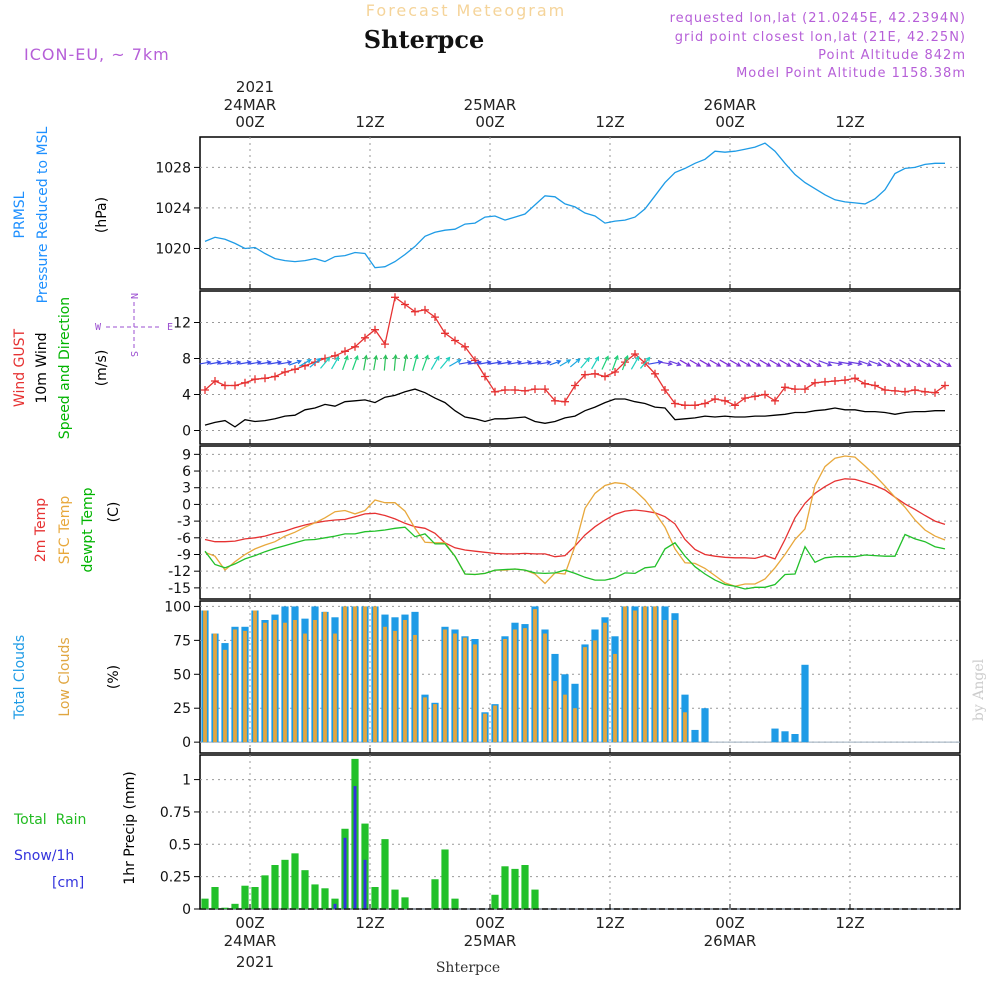 The height and width of the screenshot is (1000, 1000). What do you see at coordinates (175, 813) in the screenshot?
I see `y-tick-label: 0.75` at bounding box center [175, 813].